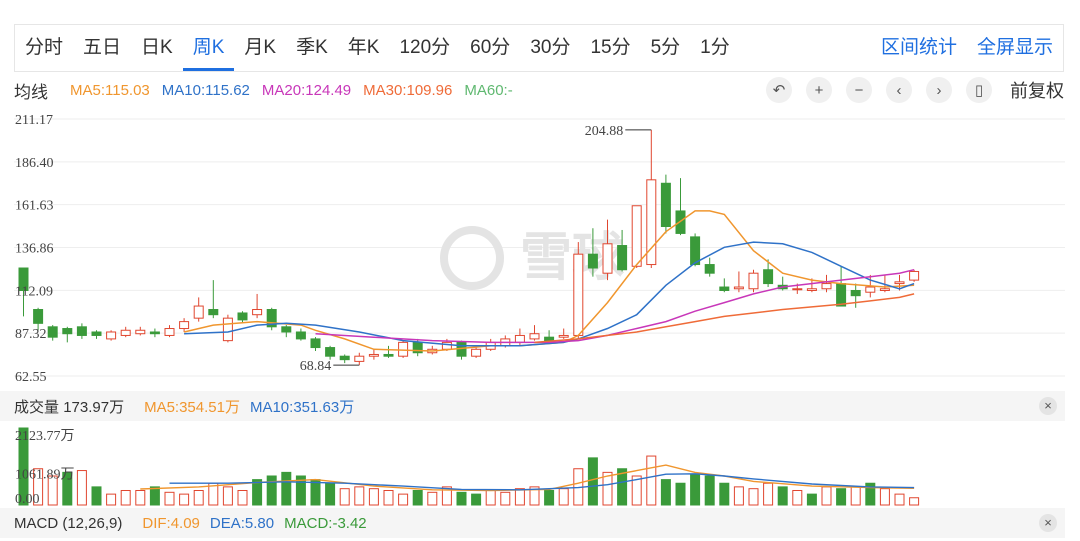 The width and height of the screenshot is (1080, 541). Describe the element at coordinates (918, 47) in the screenshot. I see `interval-stats-link: 区间统计` at that location.